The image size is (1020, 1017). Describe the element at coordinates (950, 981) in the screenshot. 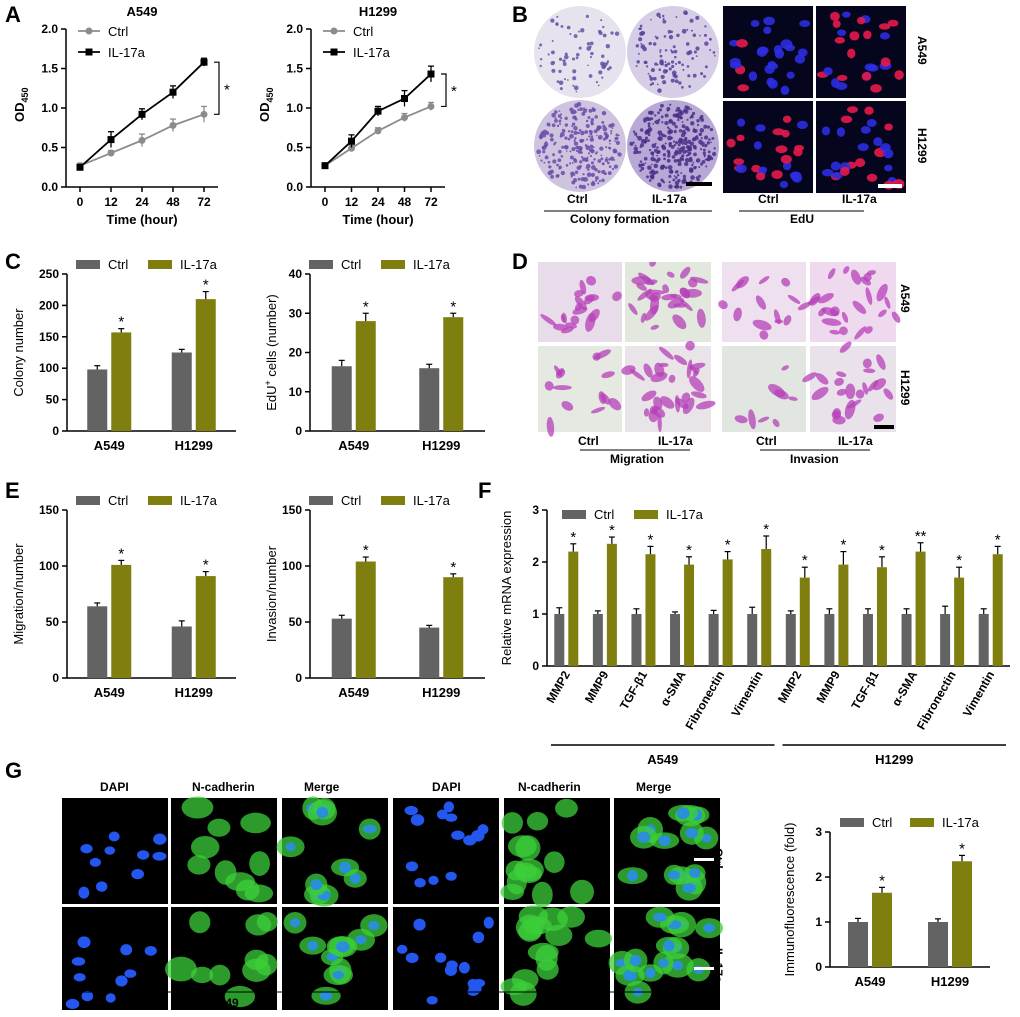

I see `x-tick-label: H1299` at that location.